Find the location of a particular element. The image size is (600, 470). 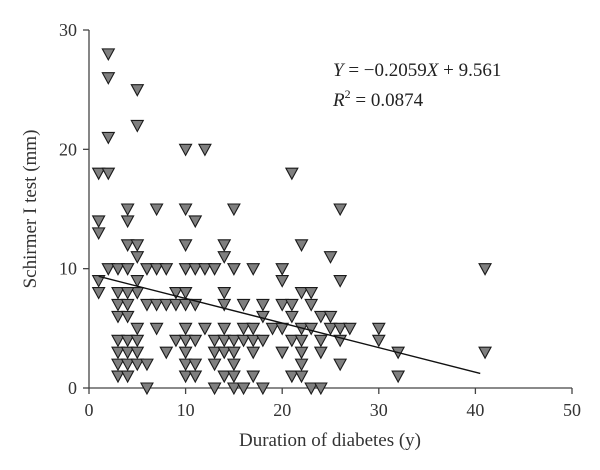

y-axis-title: Schirmer I test (mm) is located at coordinates (30, 209).